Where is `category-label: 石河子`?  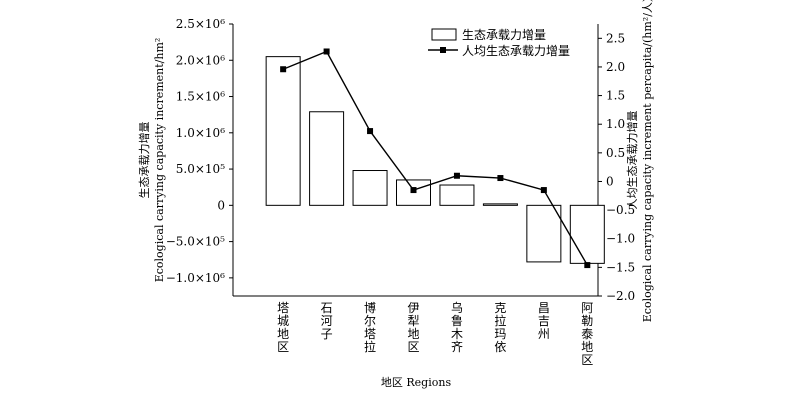
category-label: 石河子 is located at coordinates (327, 321).